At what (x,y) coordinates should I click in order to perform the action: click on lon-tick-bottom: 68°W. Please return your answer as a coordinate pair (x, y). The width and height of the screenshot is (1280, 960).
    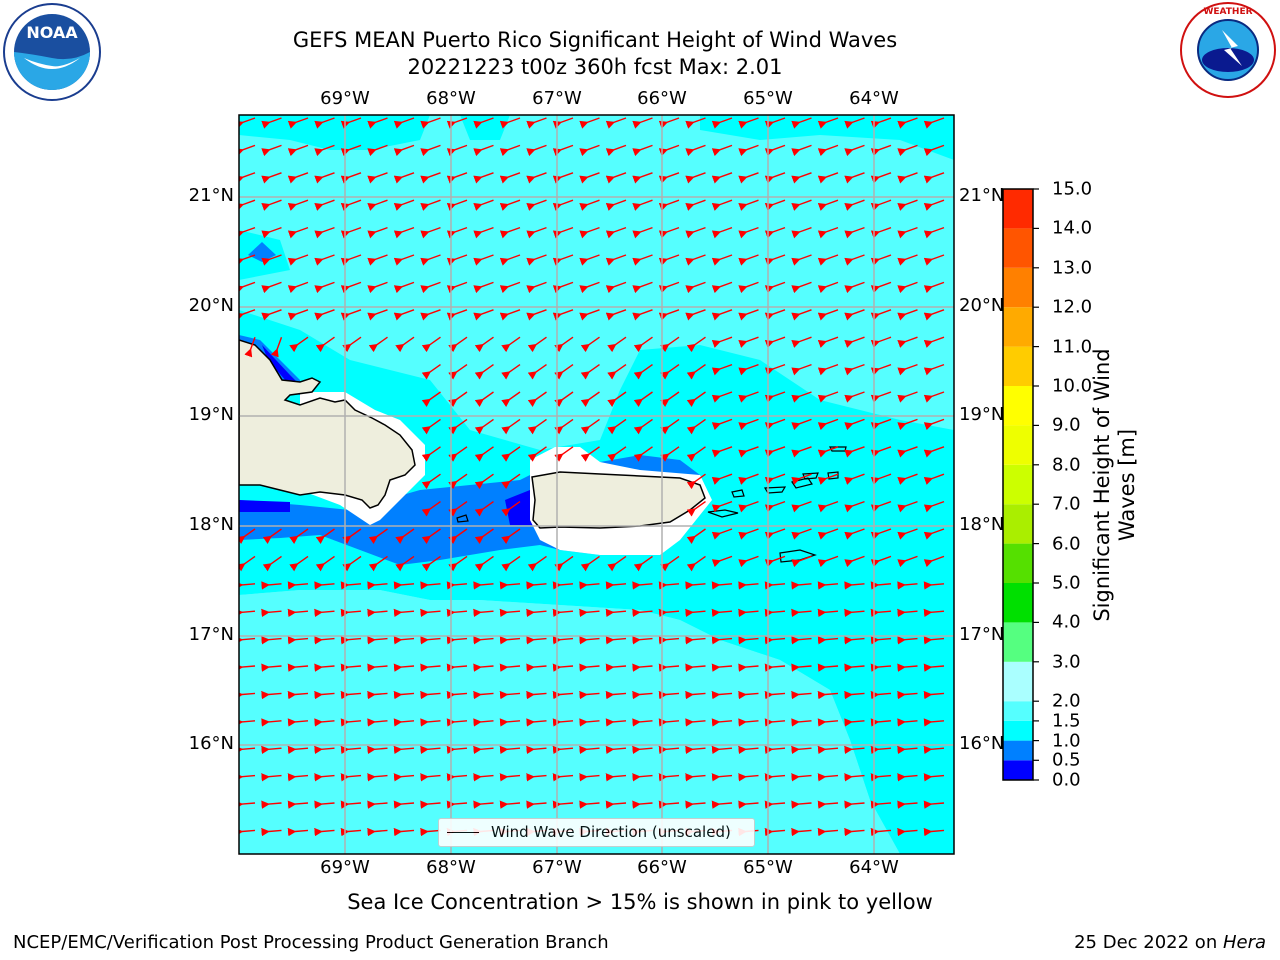
    Looking at the image, I should click on (451, 867).